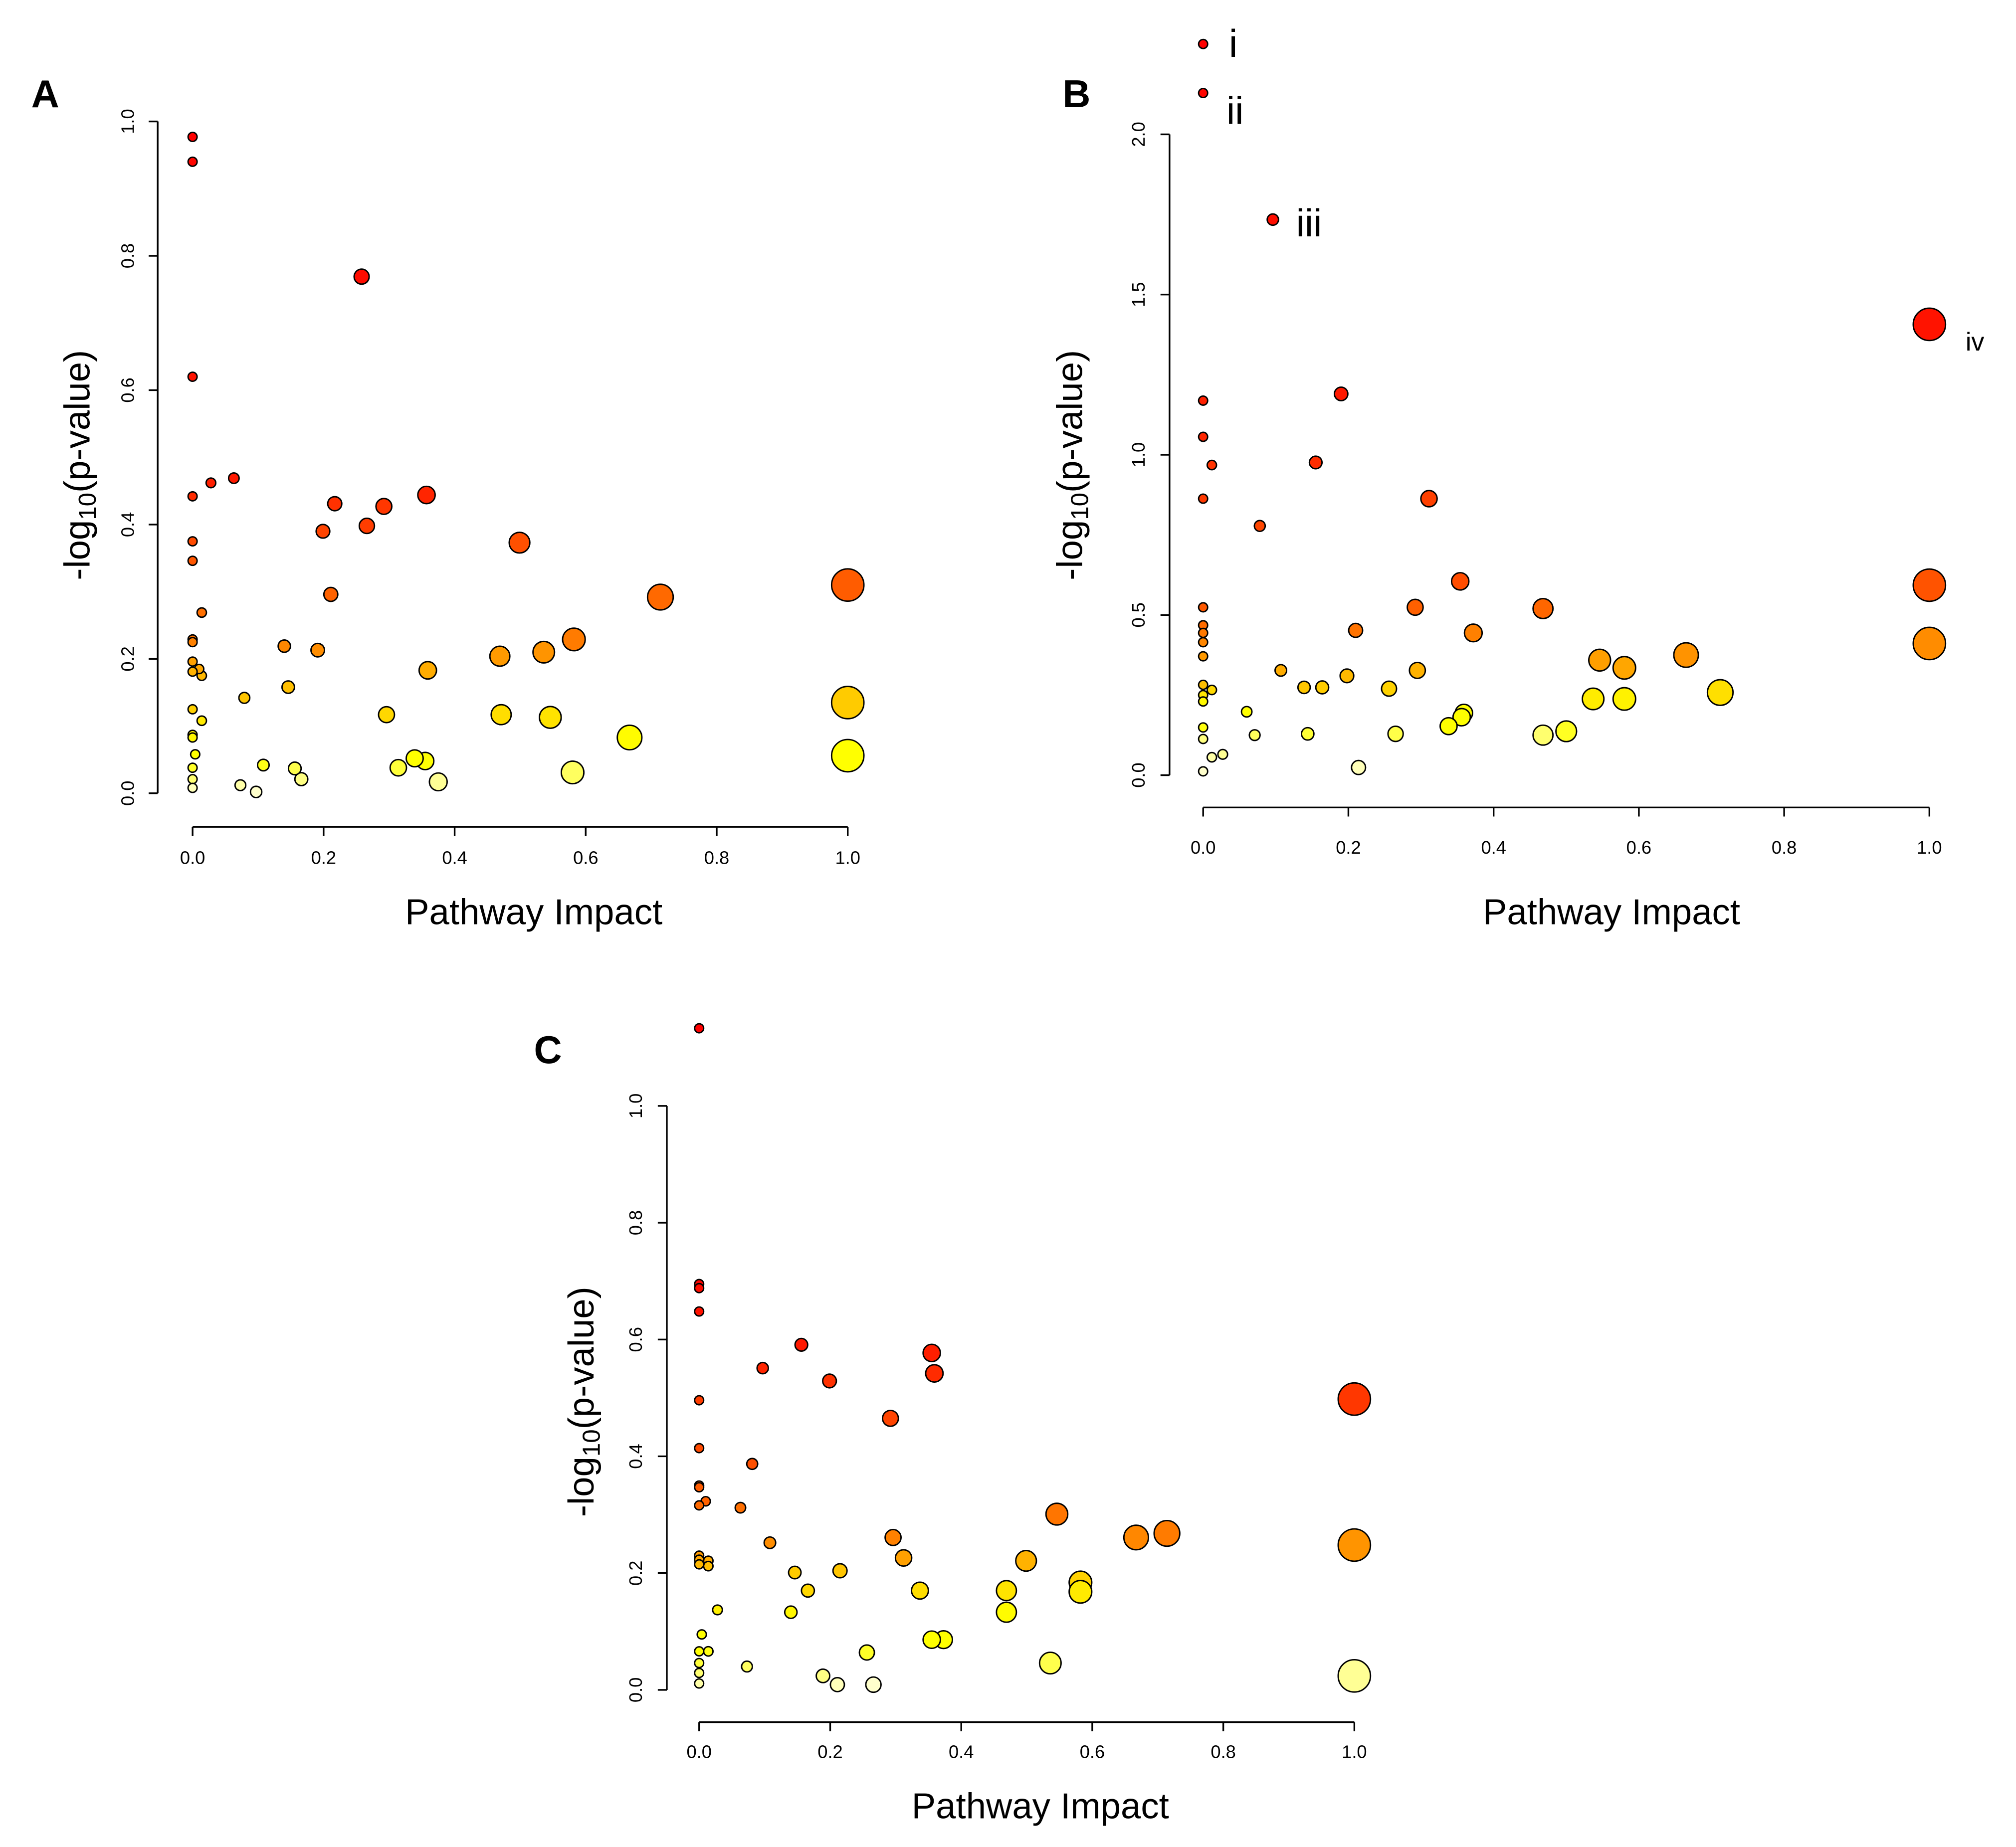  Describe the element at coordinates (1203, 847) in the screenshot. I see `x-tick-label: 0.0` at that location.